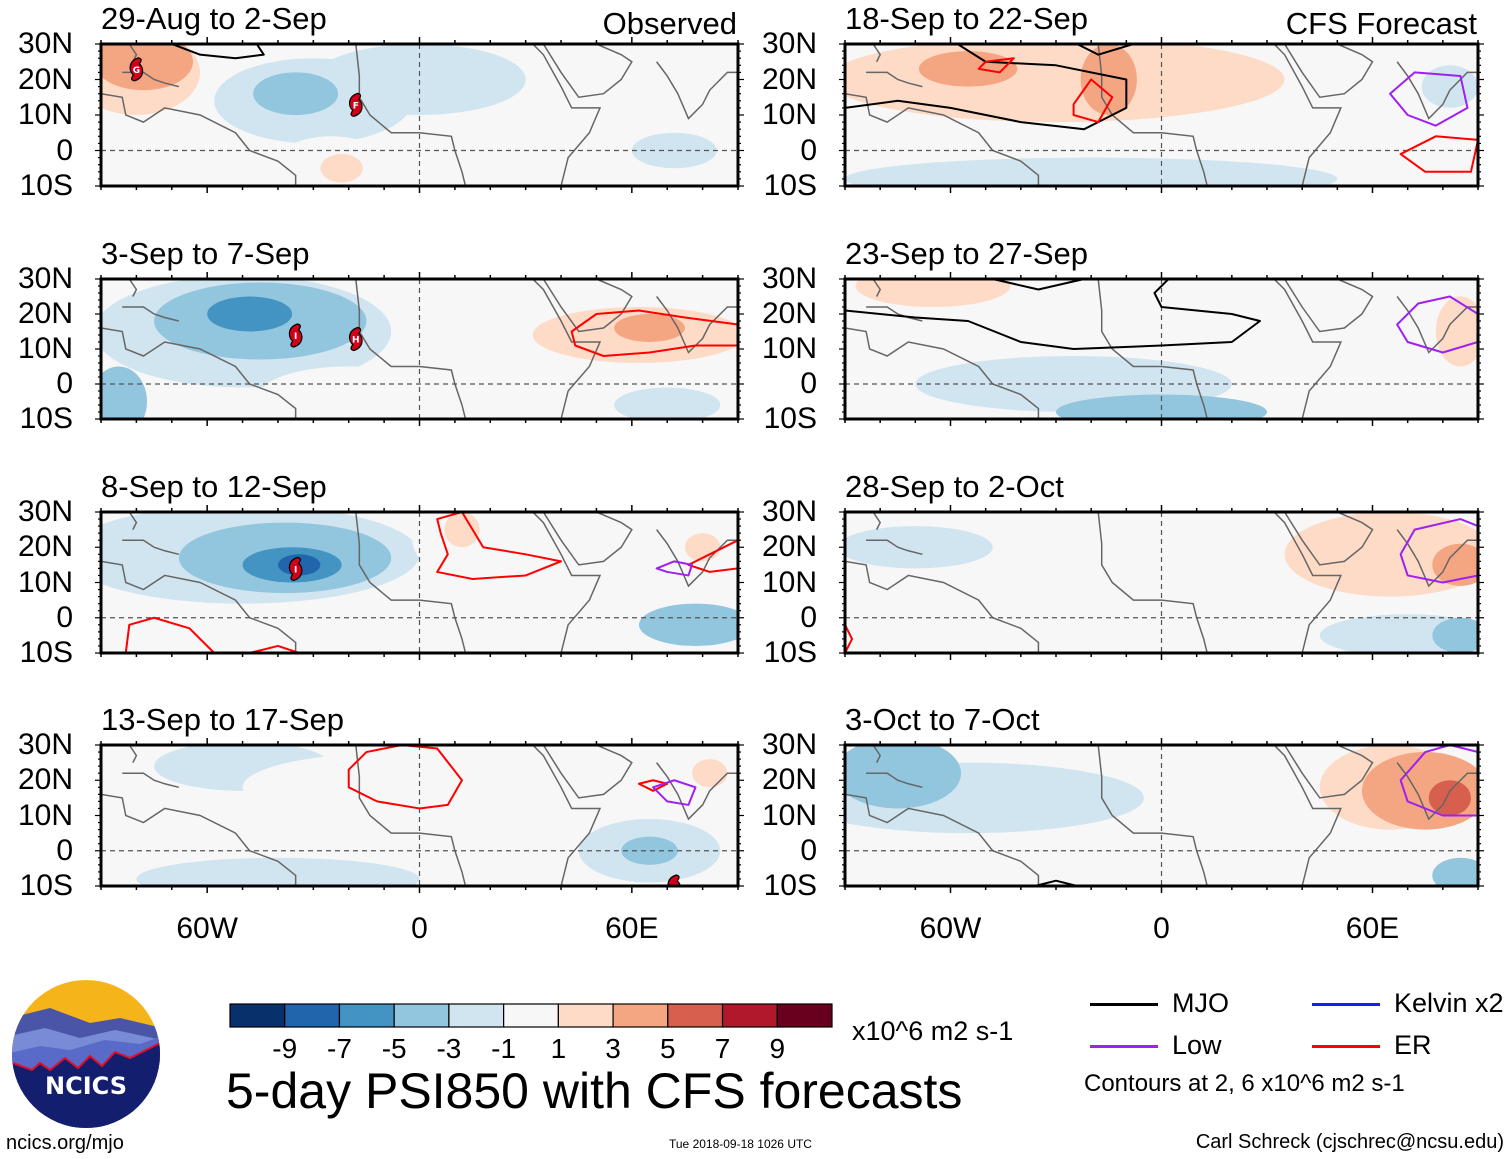  What do you see at coordinates (669, 23) in the screenshot?
I see `column-header: Observed` at bounding box center [669, 23].